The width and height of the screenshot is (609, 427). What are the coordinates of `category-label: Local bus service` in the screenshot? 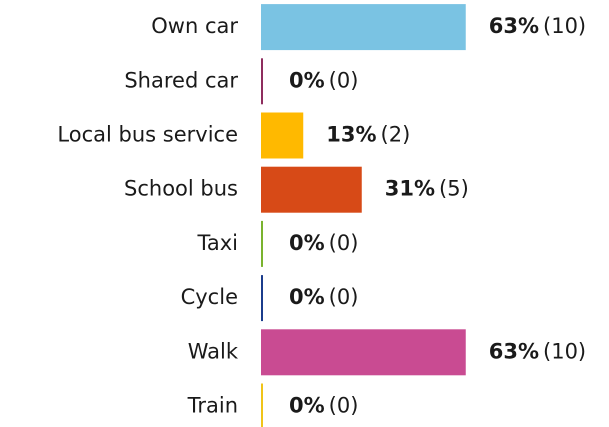 It's located at (147, 135).